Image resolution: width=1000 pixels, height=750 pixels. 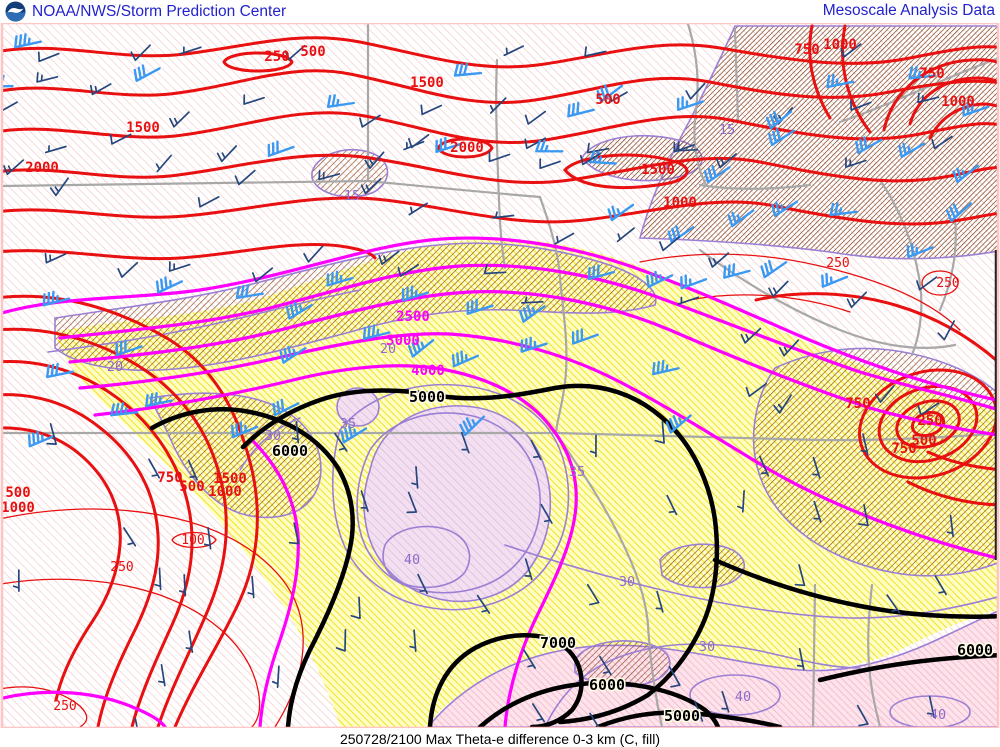 What do you see at coordinates (558, 643) in the screenshot?
I see `contour-label: 7000` at bounding box center [558, 643].